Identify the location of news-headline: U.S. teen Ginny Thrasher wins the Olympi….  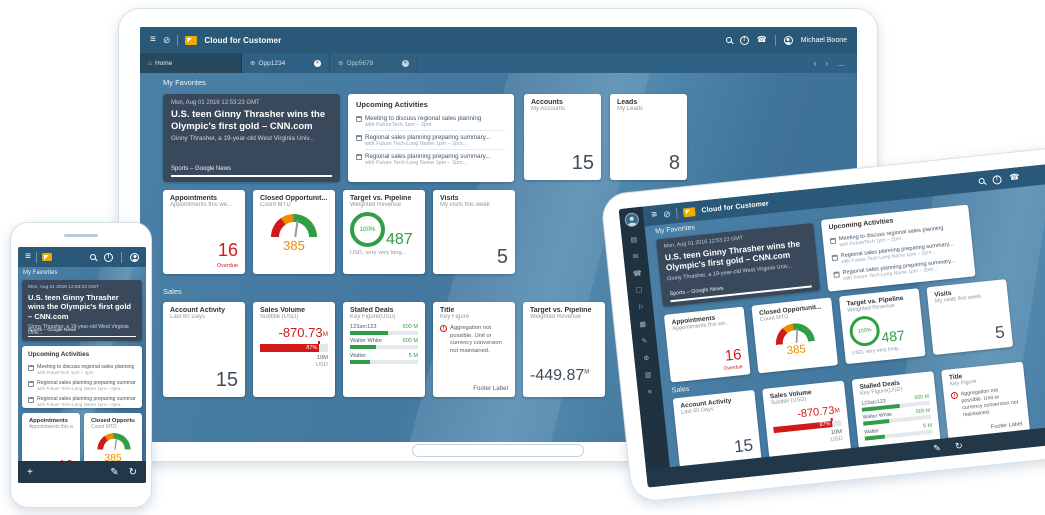
(248, 120).